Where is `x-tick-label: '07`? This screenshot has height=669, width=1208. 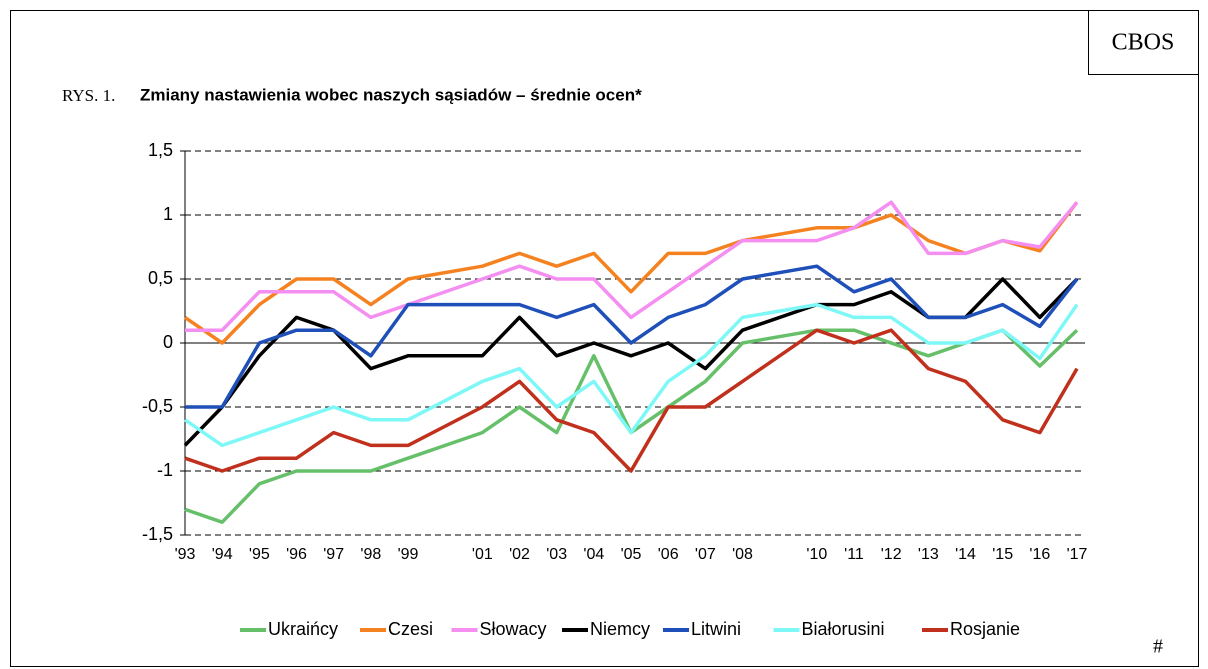 x-tick-label: '07 is located at coordinates (705, 554).